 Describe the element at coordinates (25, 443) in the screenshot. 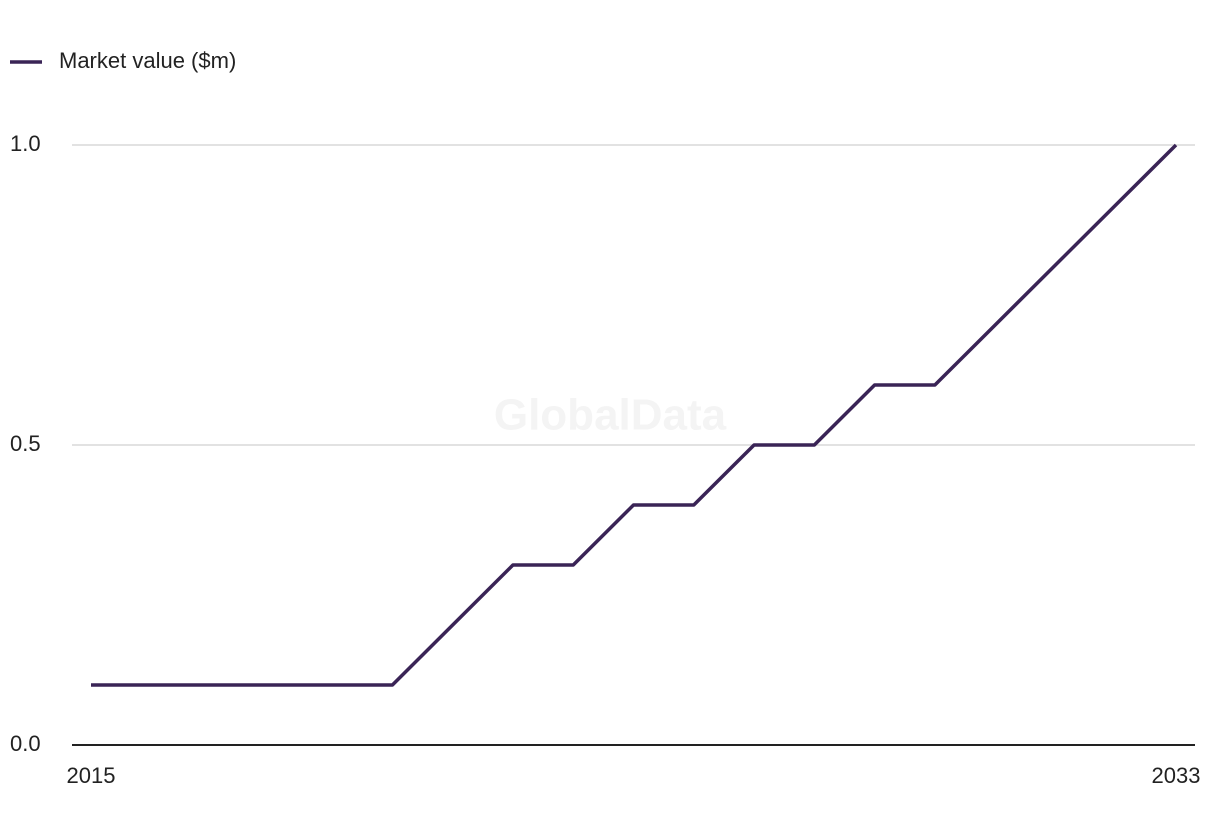

I see `y-tick-label: 0.5` at that location.